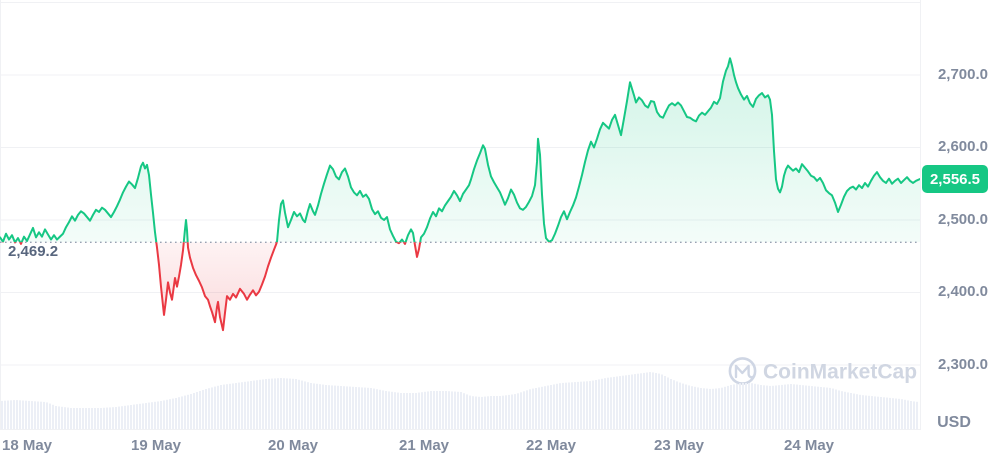 The image size is (995, 461). Describe the element at coordinates (962, 74) in the screenshot. I see `y-axis-tick-label: 2,700.0` at that location.